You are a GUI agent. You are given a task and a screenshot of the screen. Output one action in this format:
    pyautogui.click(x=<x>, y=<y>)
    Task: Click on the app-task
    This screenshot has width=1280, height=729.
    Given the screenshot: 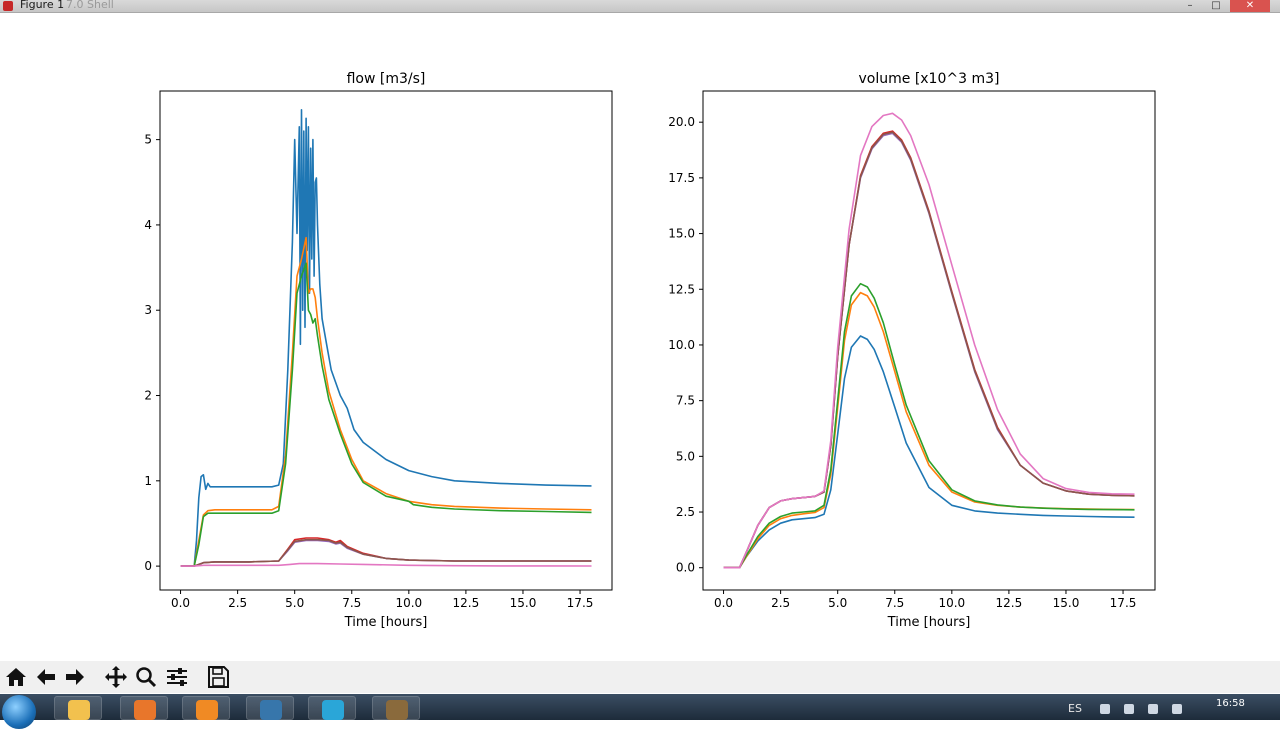 What is the action you would take?
    pyautogui.click(x=332, y=708)
    